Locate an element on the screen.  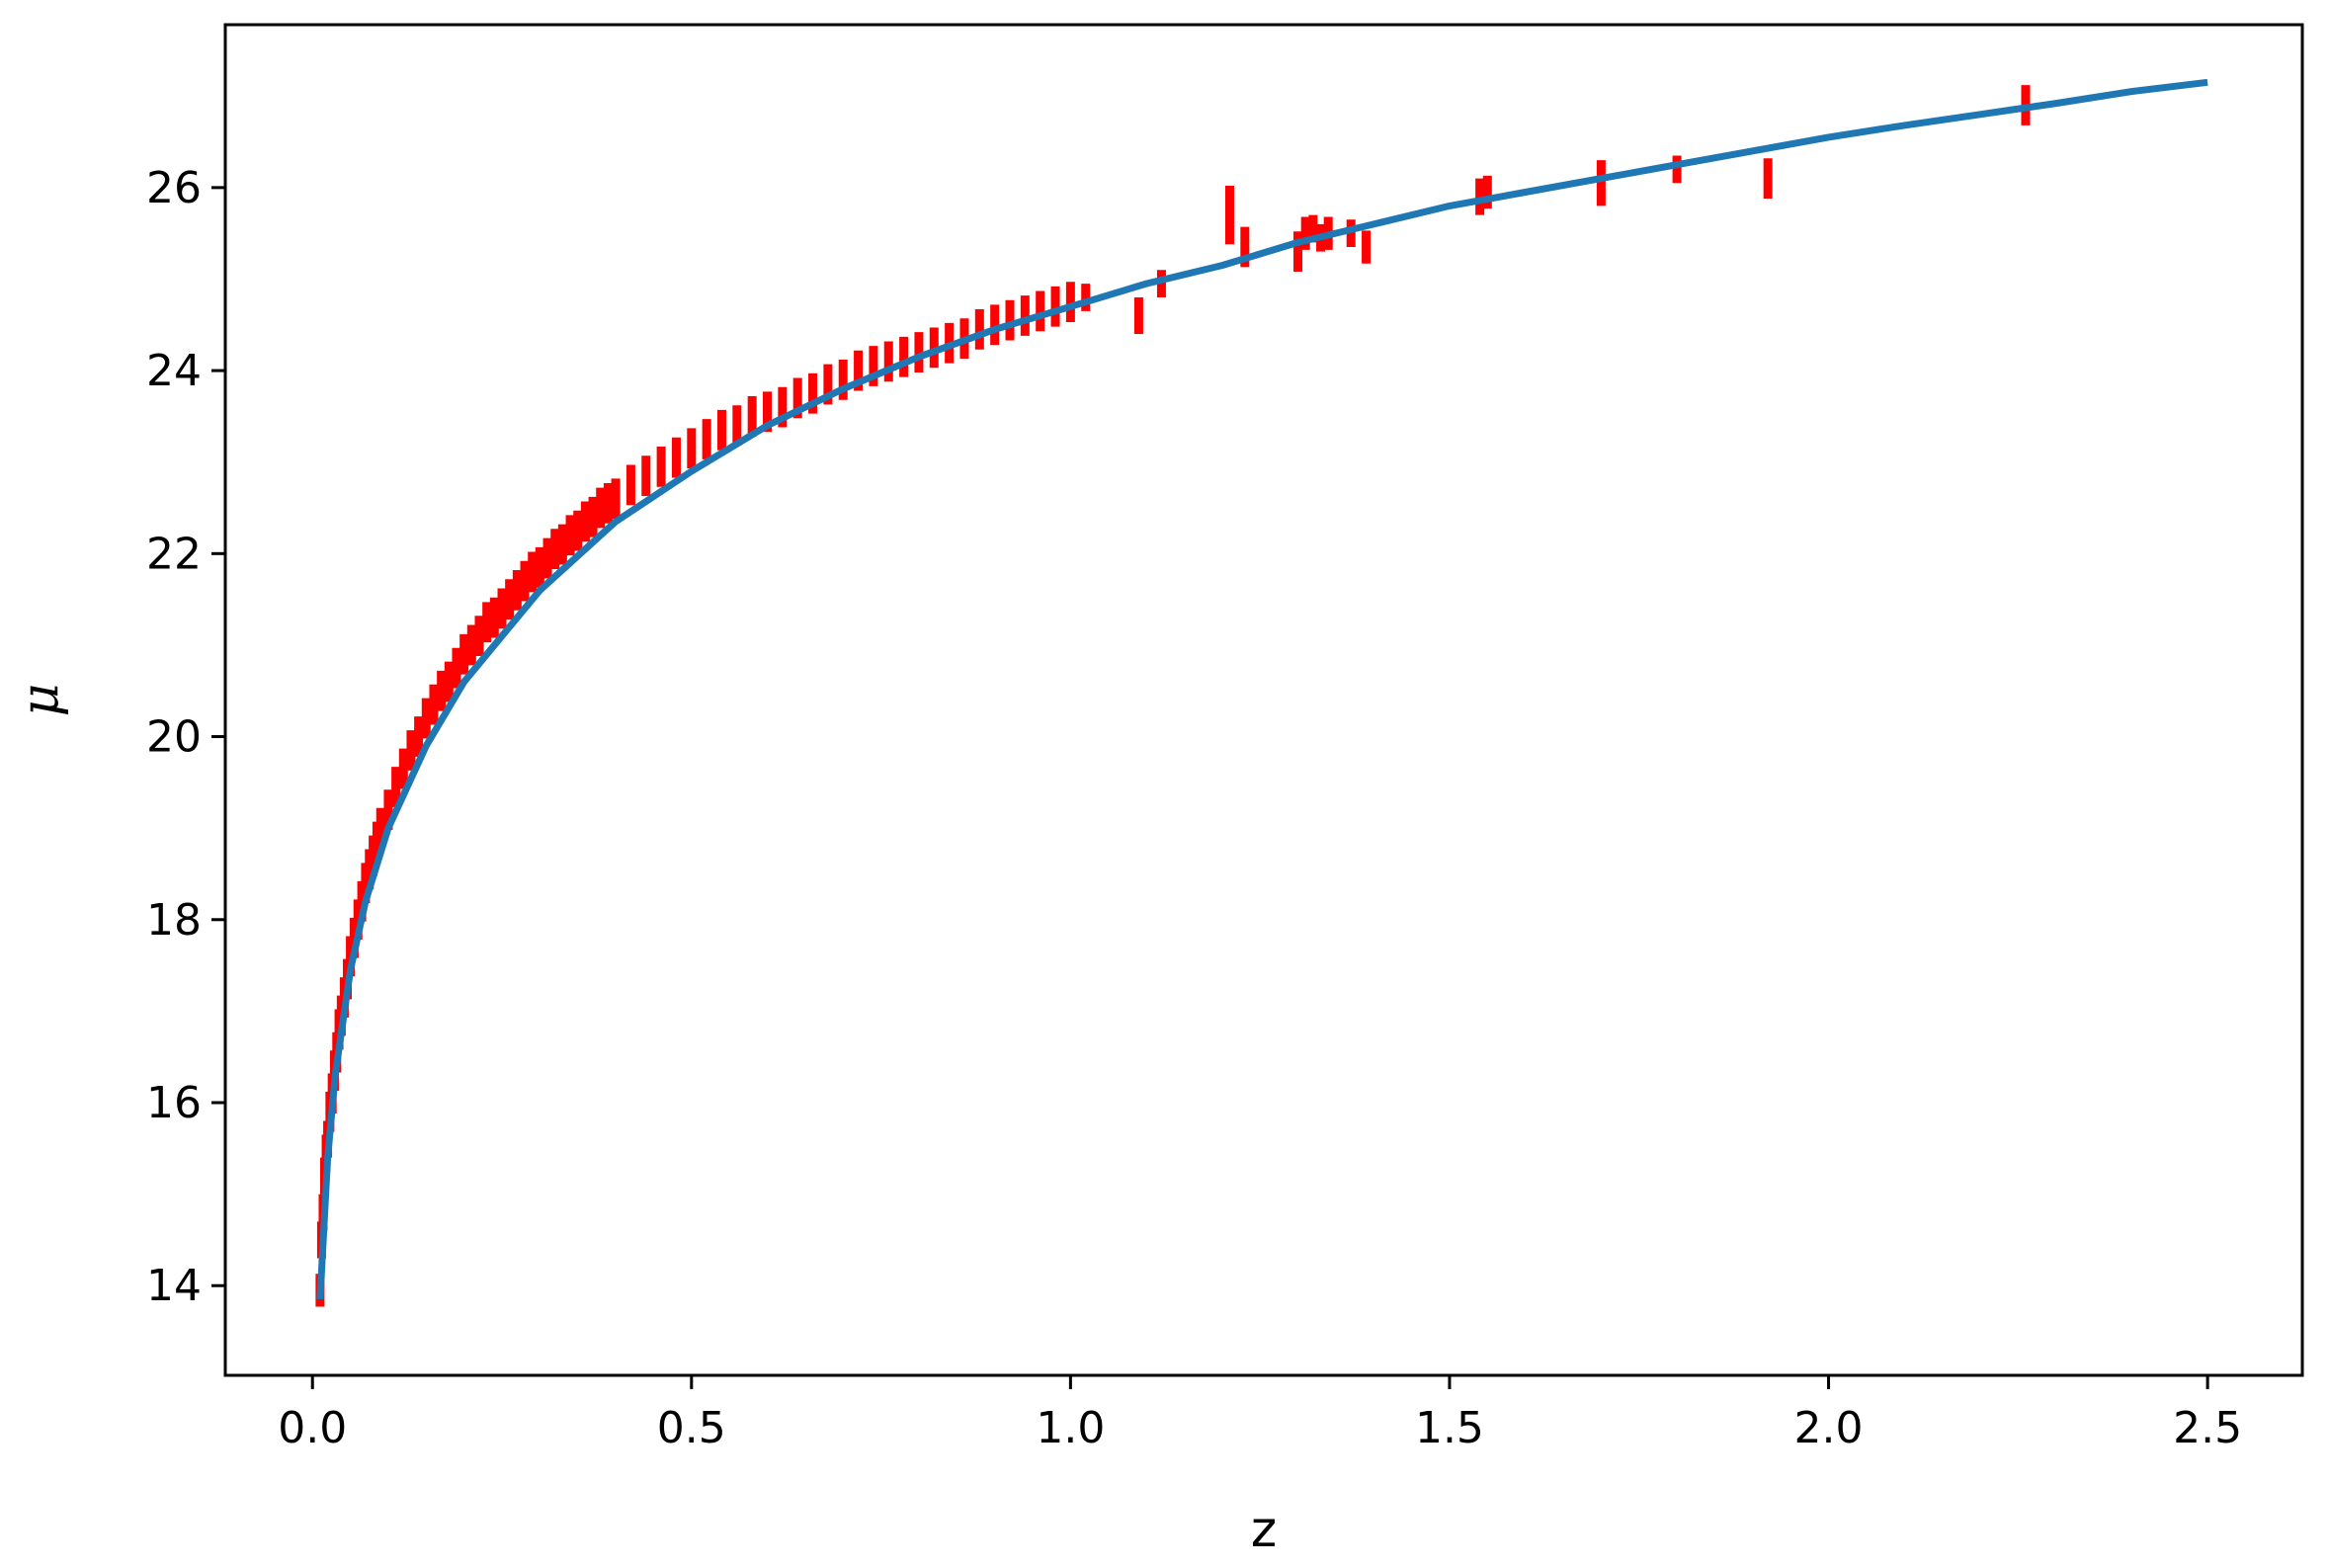
x-tick-label: 2.0 is located at coordinates (1829, 1428).